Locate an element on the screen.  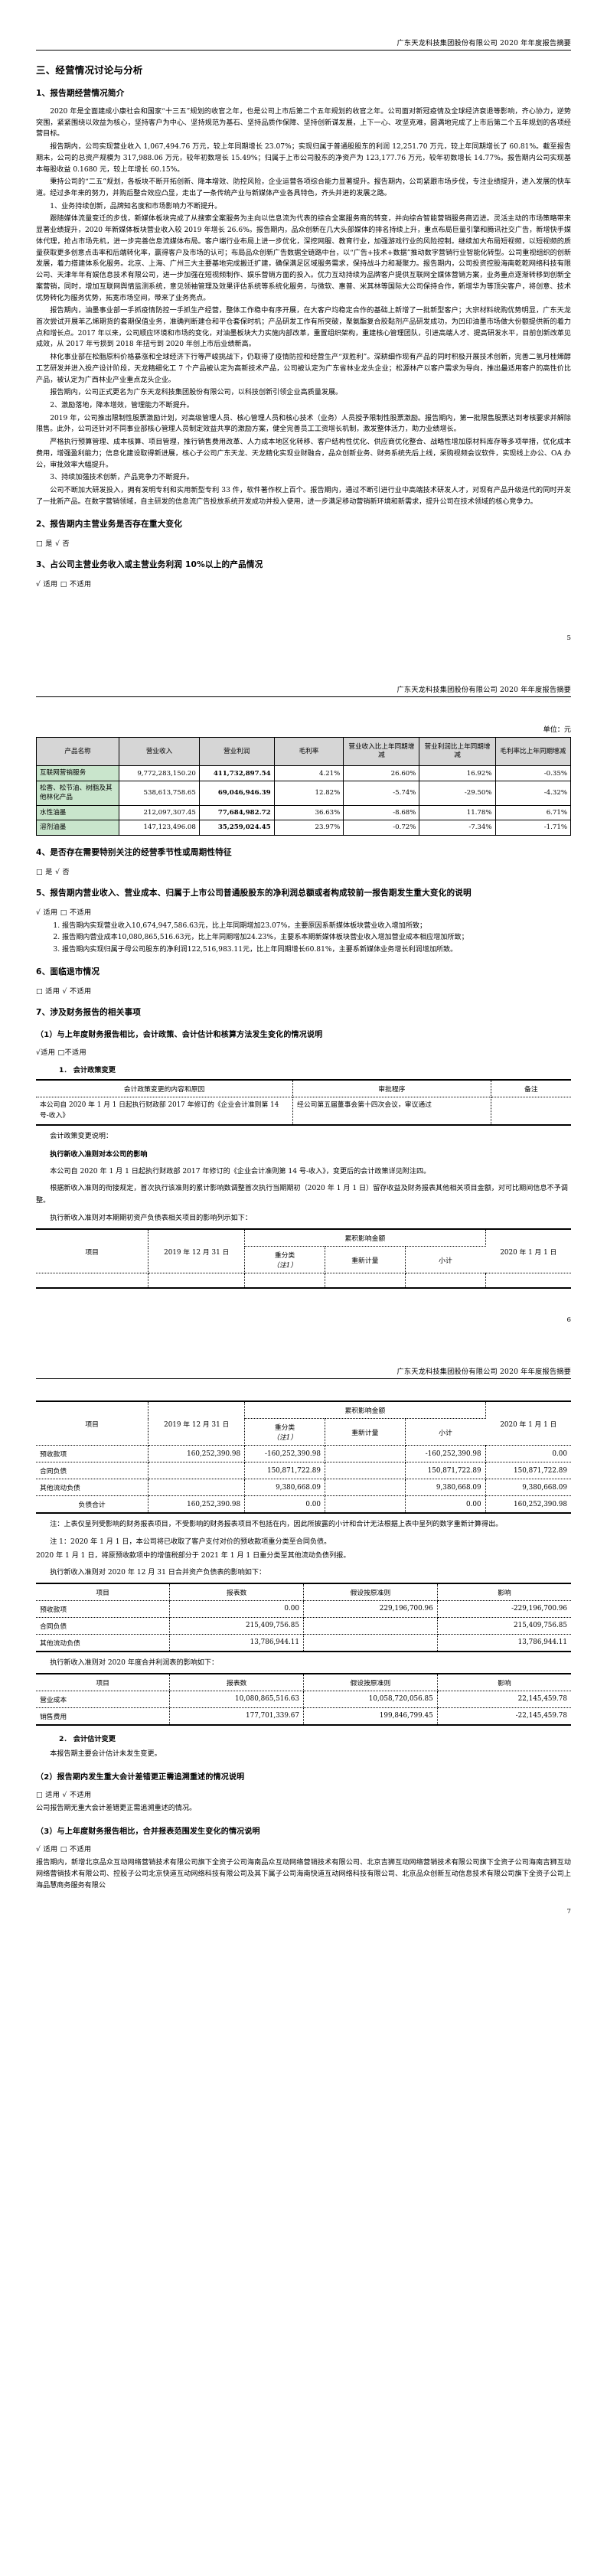
cell-impact: 22,145,459.78 is located at coordinates (504, 1700).